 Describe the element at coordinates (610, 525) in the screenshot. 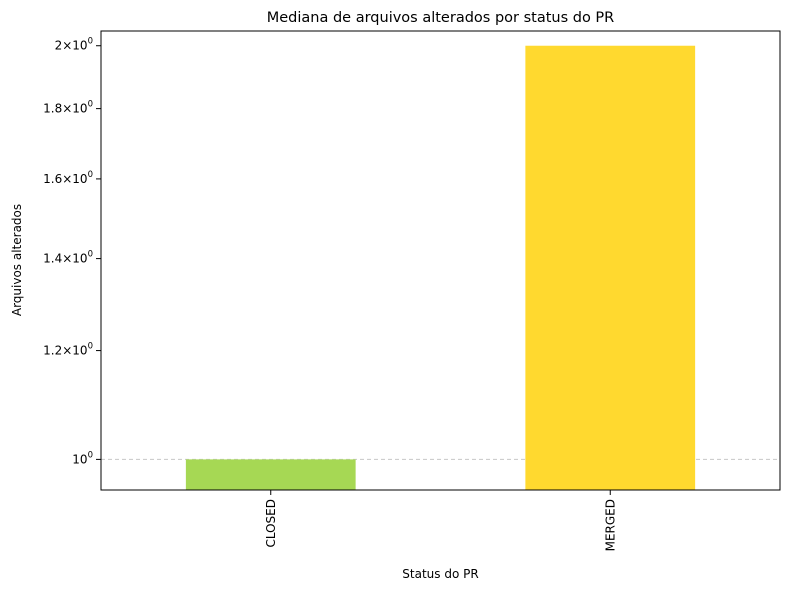

I see `x-tick-label: MERGED` at that location.